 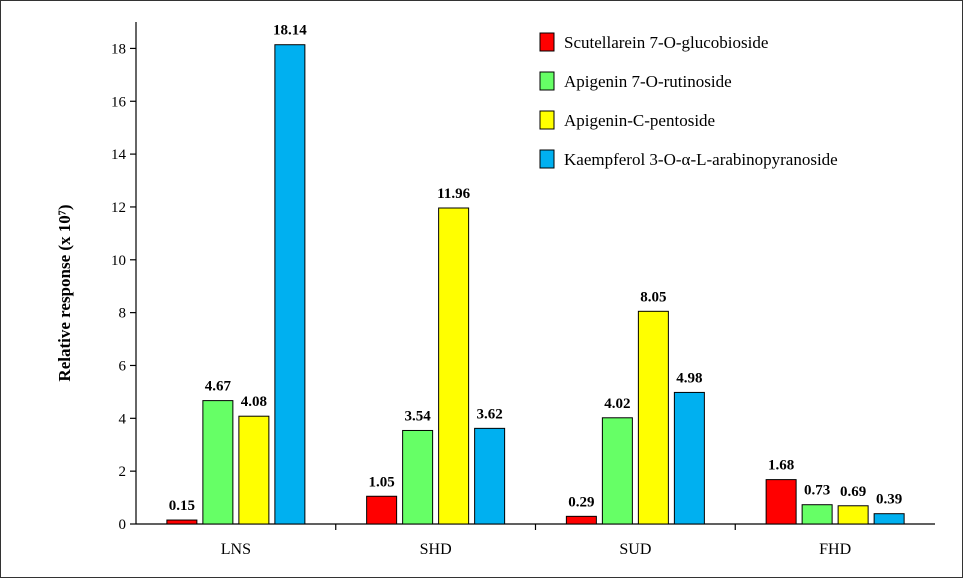 I want to click on data-label: 0.29, so click(x=581, y=502).